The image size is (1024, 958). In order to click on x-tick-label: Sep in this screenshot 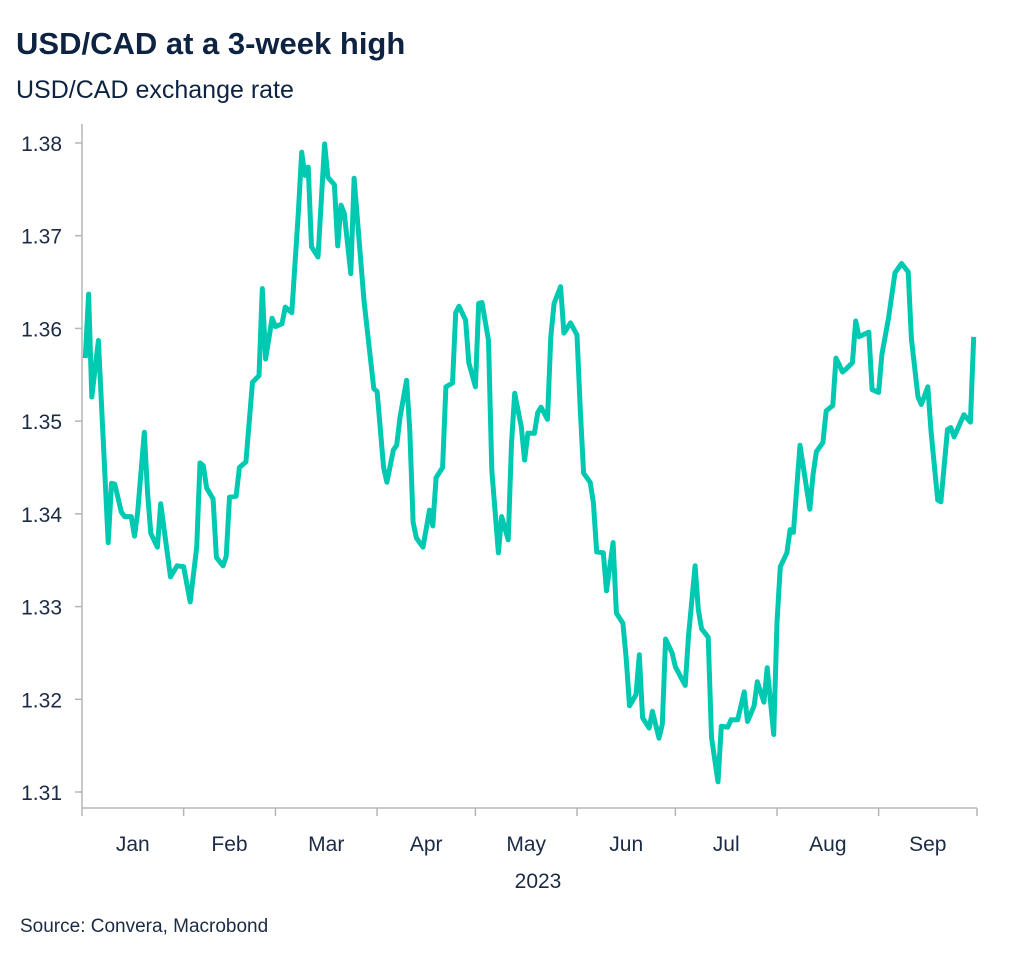, I will do `click(927, 844)`.